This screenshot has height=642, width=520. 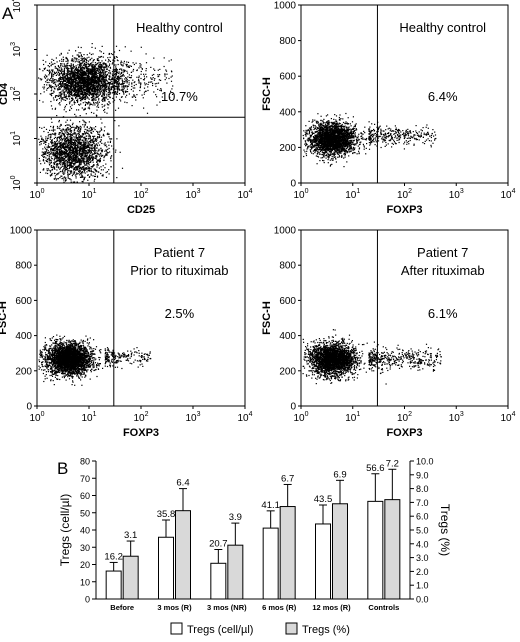 What do you see at coordinates (140, 194) in the screenshot?
I see `x-tick-label: 102` at bounding box center [140, 194].